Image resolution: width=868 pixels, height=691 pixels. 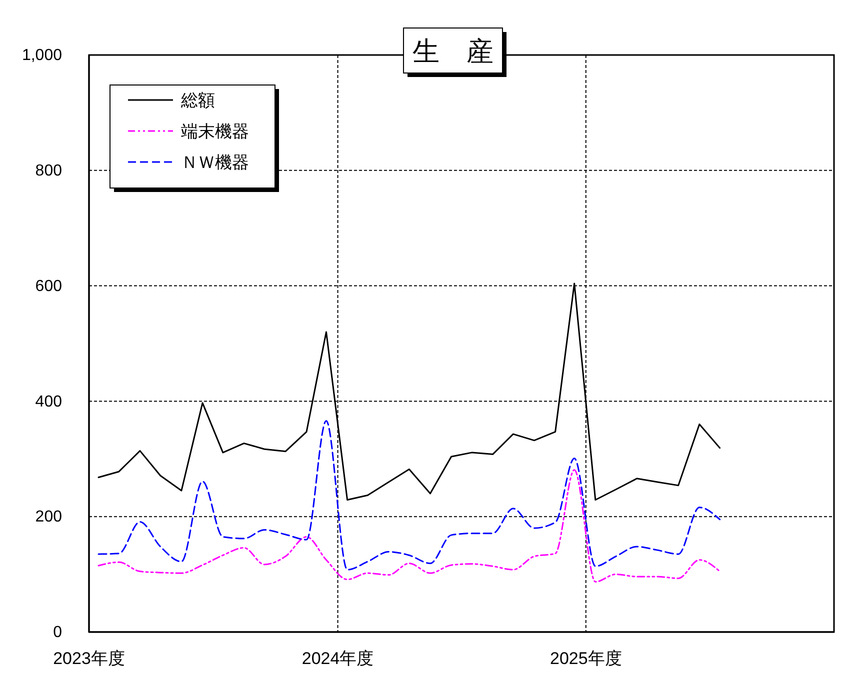 I want to click on legend-label: 端末機器, so click(x=215, y=131).